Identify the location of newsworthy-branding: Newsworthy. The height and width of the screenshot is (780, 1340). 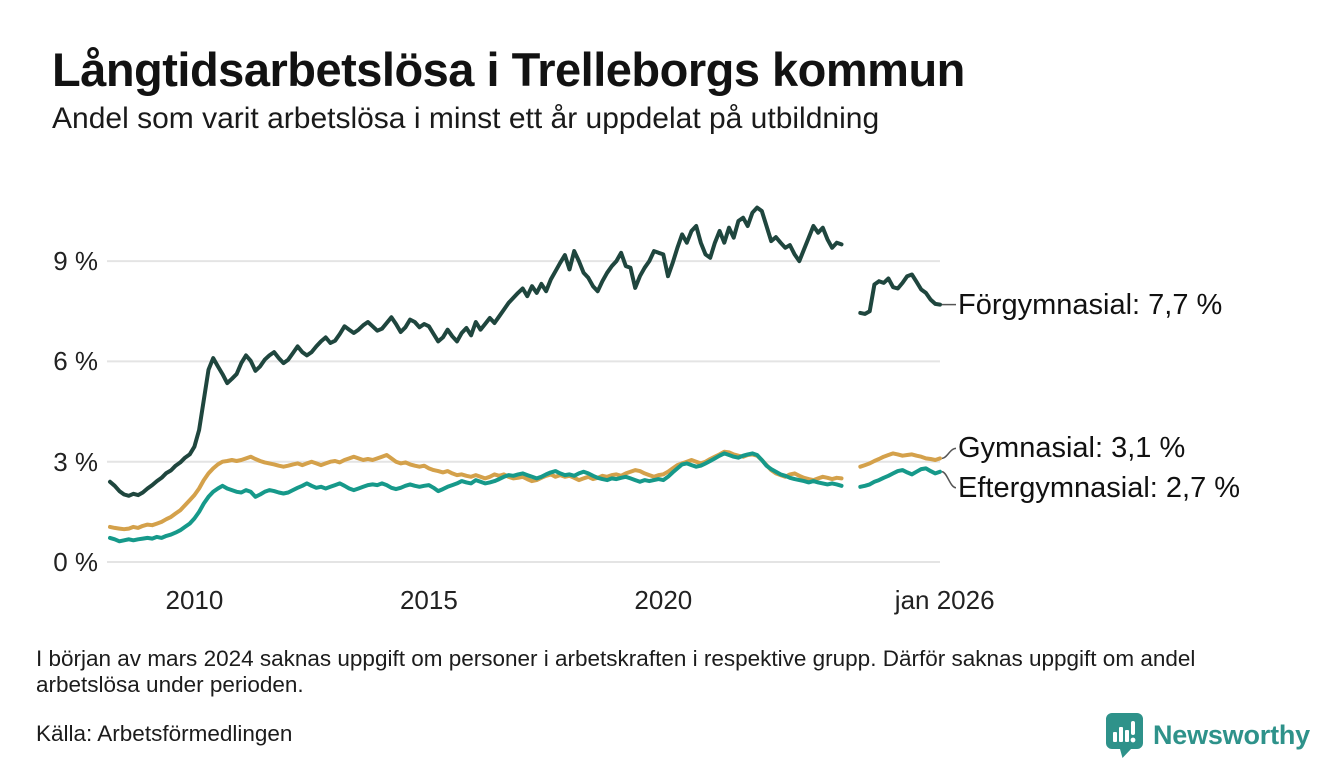
(1207, 735).